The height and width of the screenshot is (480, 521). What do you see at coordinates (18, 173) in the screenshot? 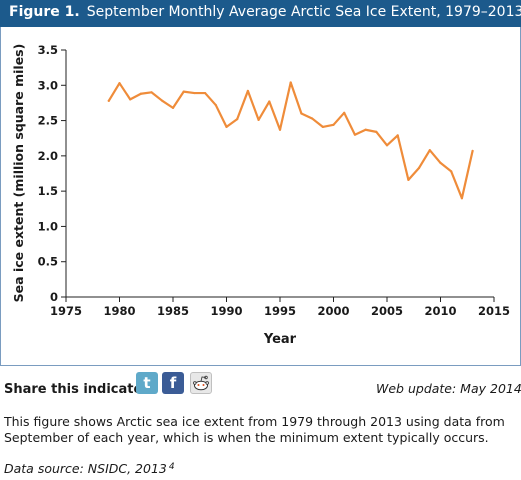
I see `y-axis-label: Sea ice extent (million square miles)` at bounding box center [18, 173].